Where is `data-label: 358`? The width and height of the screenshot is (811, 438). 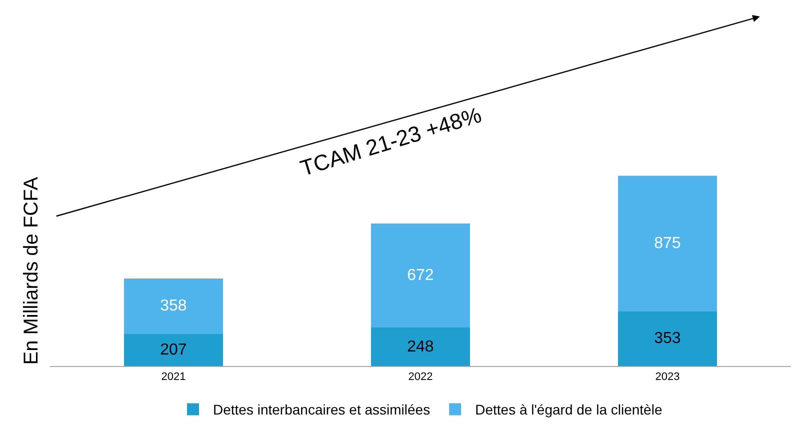
data-label: 358 is located at coordinates (173, 306).